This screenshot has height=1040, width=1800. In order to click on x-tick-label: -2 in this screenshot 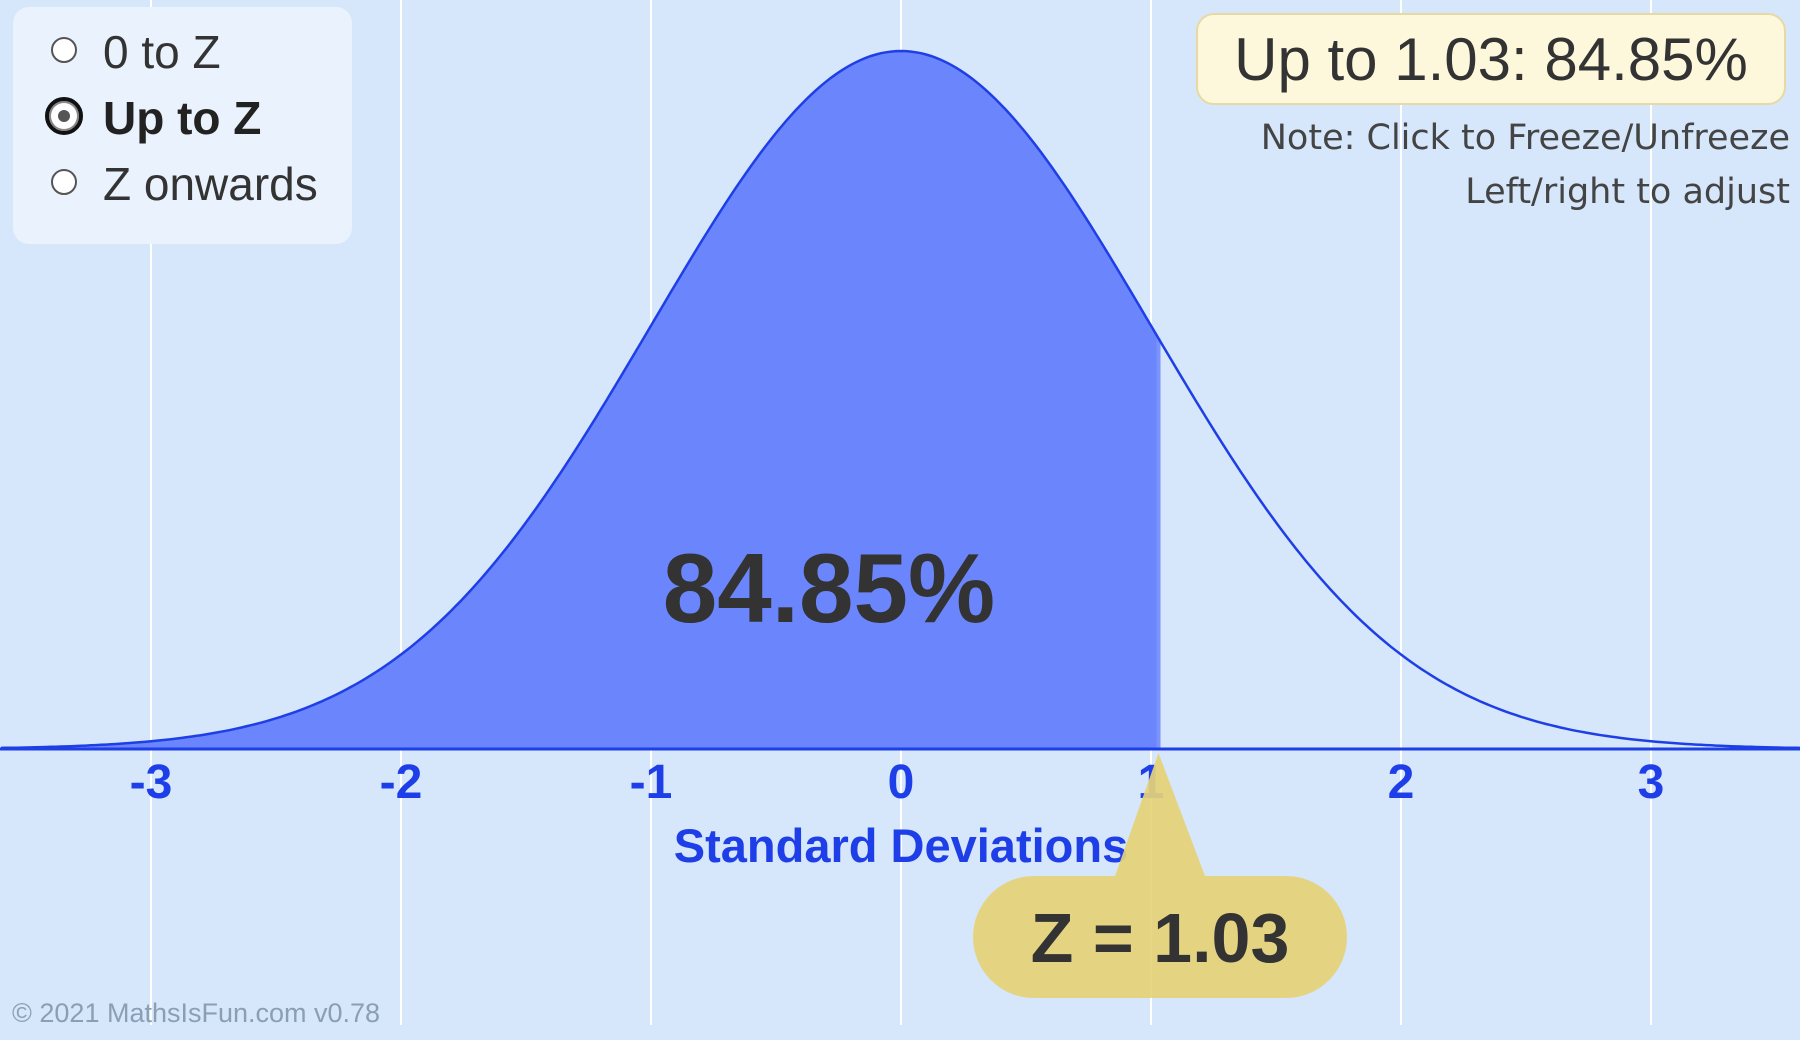, I will do `click(401, 782)`.